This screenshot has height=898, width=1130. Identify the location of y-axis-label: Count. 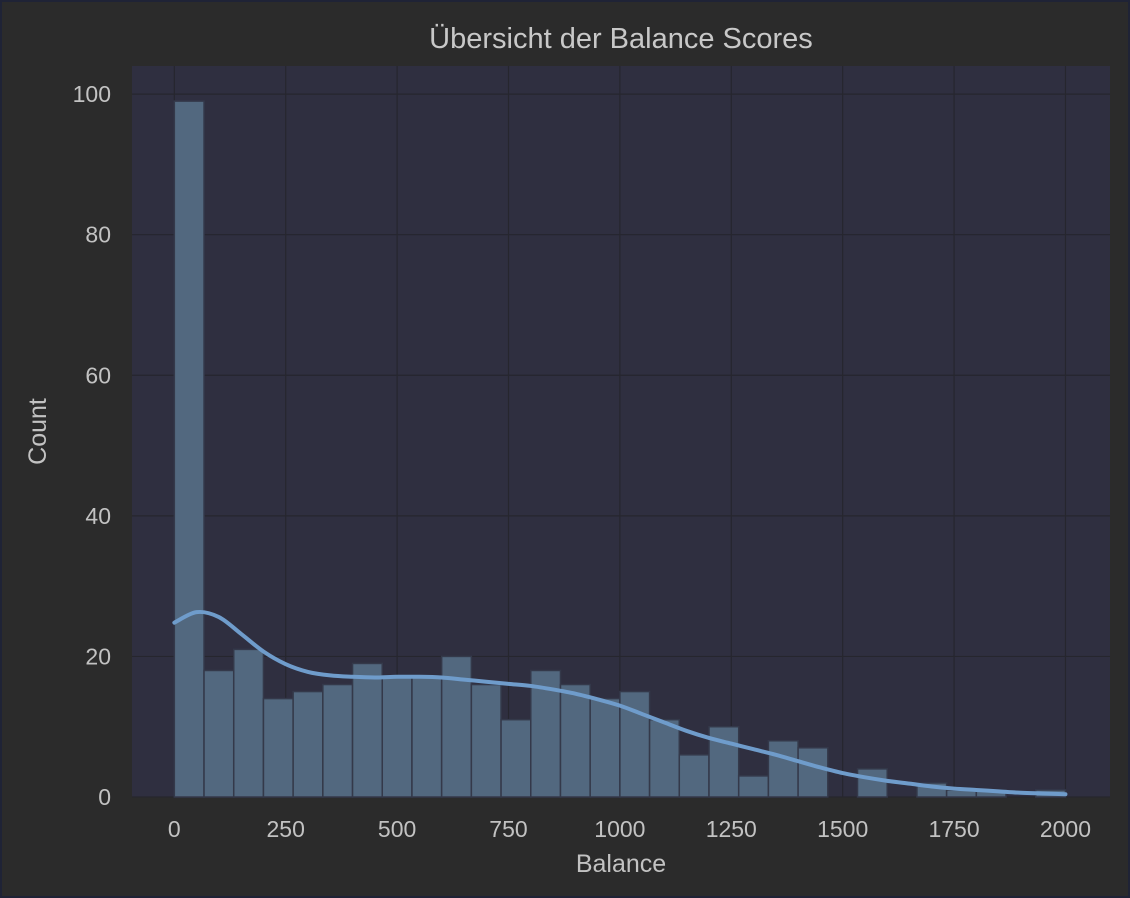
(38, 431).